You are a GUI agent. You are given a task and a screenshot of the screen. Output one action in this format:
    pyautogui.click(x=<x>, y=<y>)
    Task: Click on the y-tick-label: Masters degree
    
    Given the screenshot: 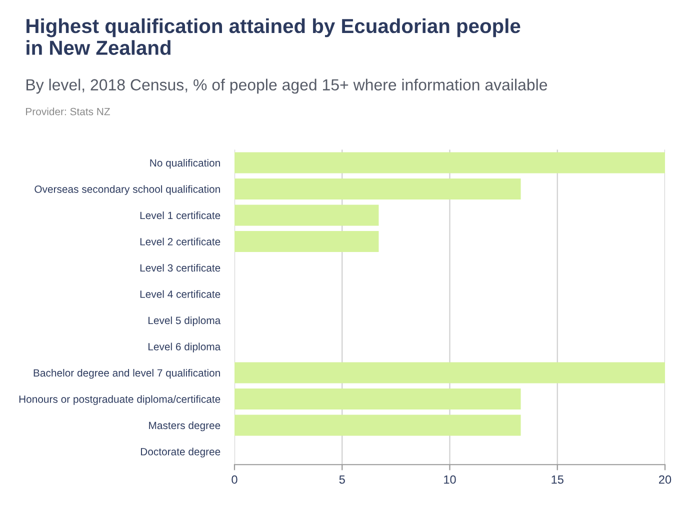 What is the action you would take?
    pyautogui.click(x=184, y=426)
    